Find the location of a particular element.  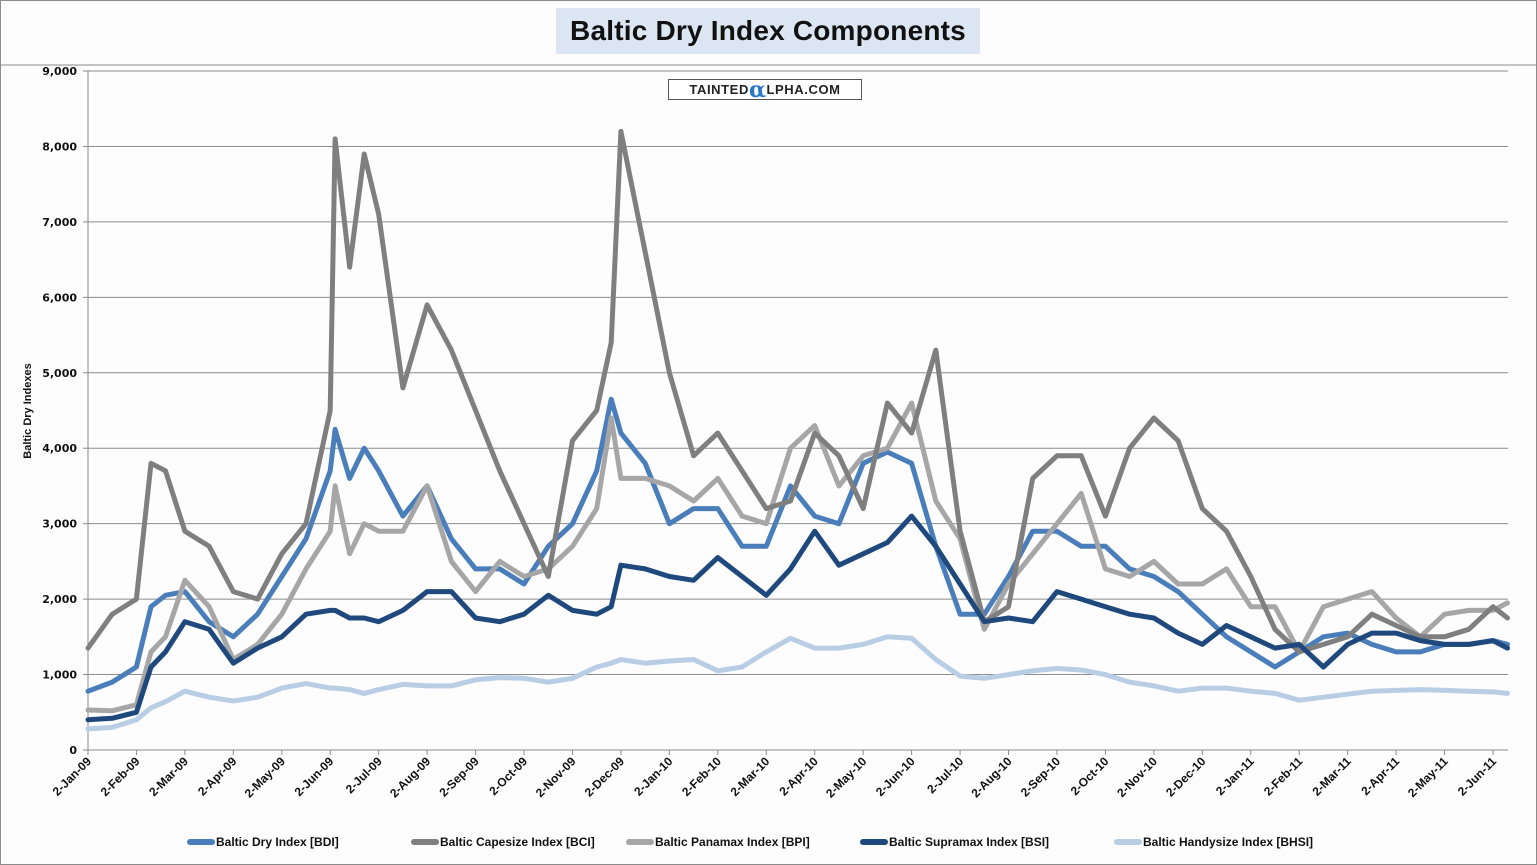

x-tick-label: 2-May-10 is located at coordinates (846, 777).